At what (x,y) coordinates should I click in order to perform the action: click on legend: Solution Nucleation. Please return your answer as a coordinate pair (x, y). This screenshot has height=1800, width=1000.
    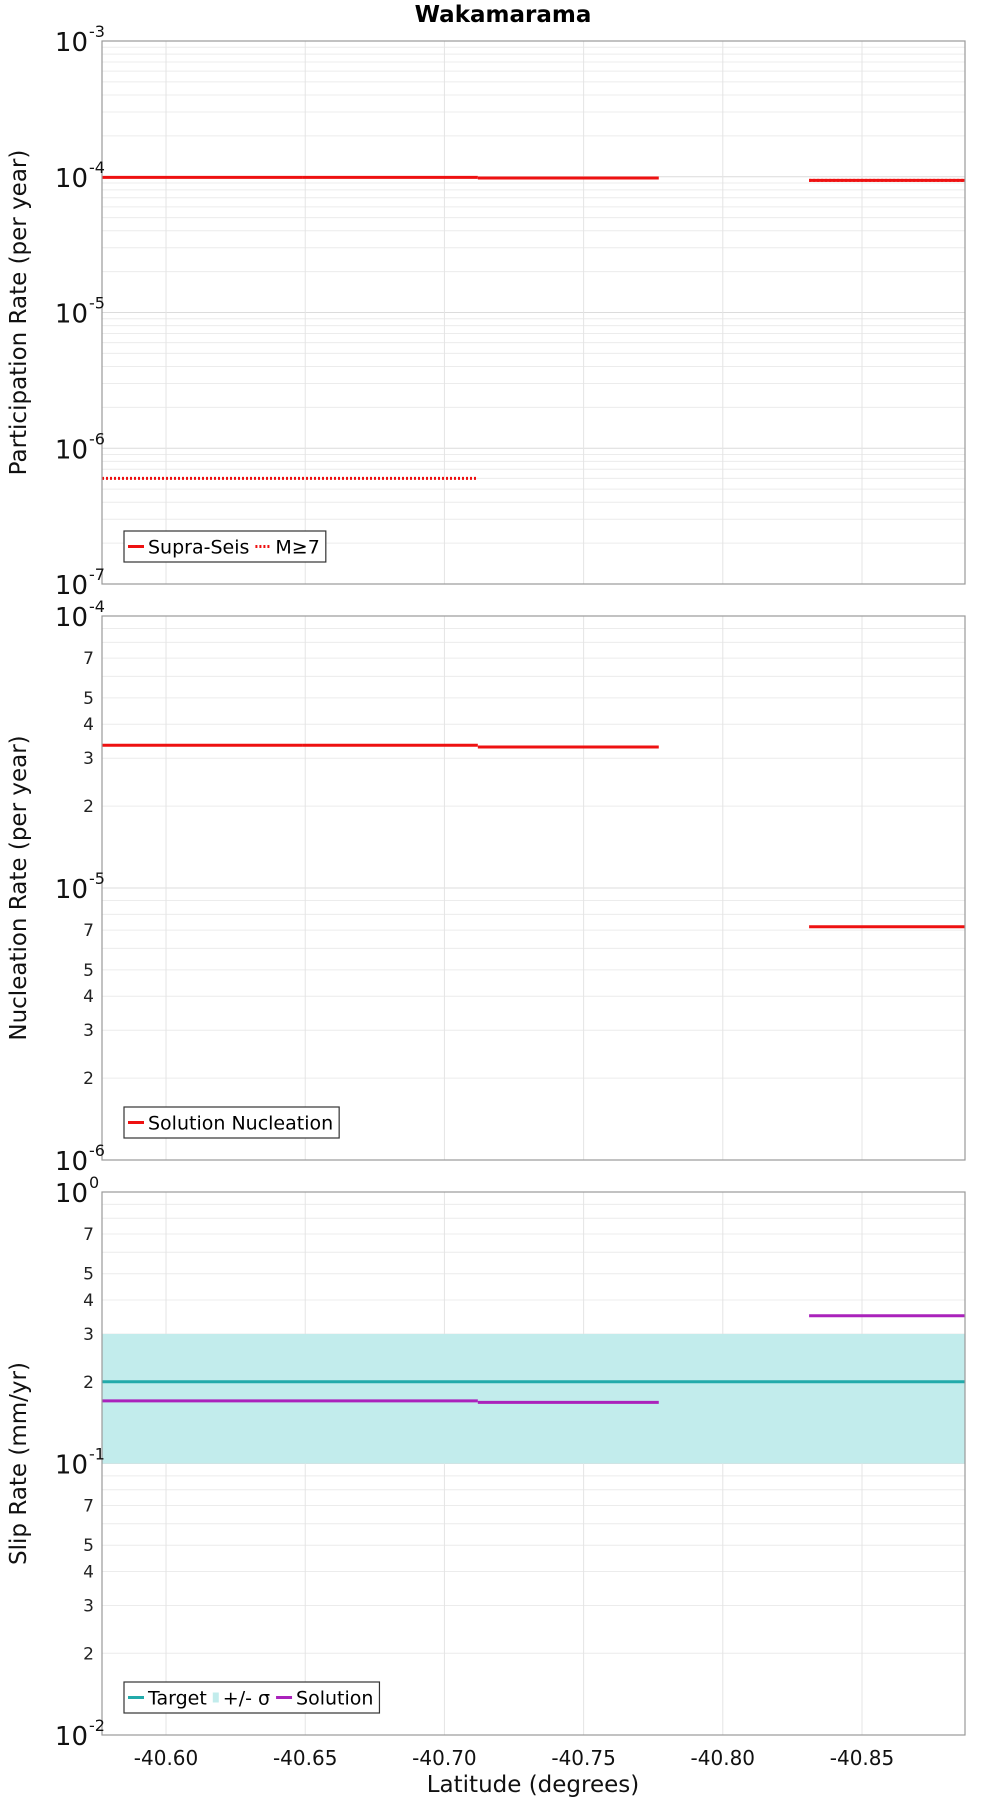
    Looking at the image, I should click on (231, 1122).